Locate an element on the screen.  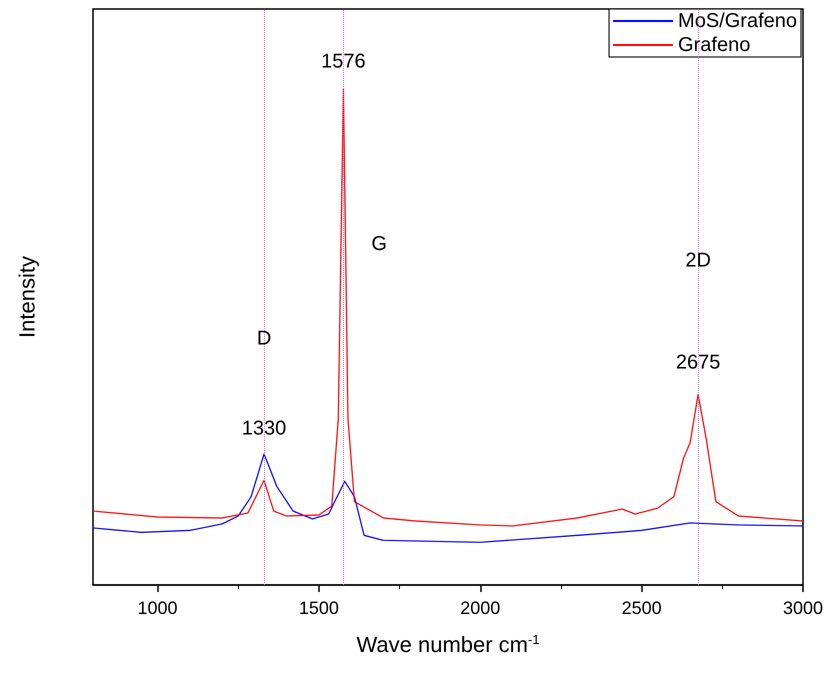
annotation: G is located at coordinates (379, 244).